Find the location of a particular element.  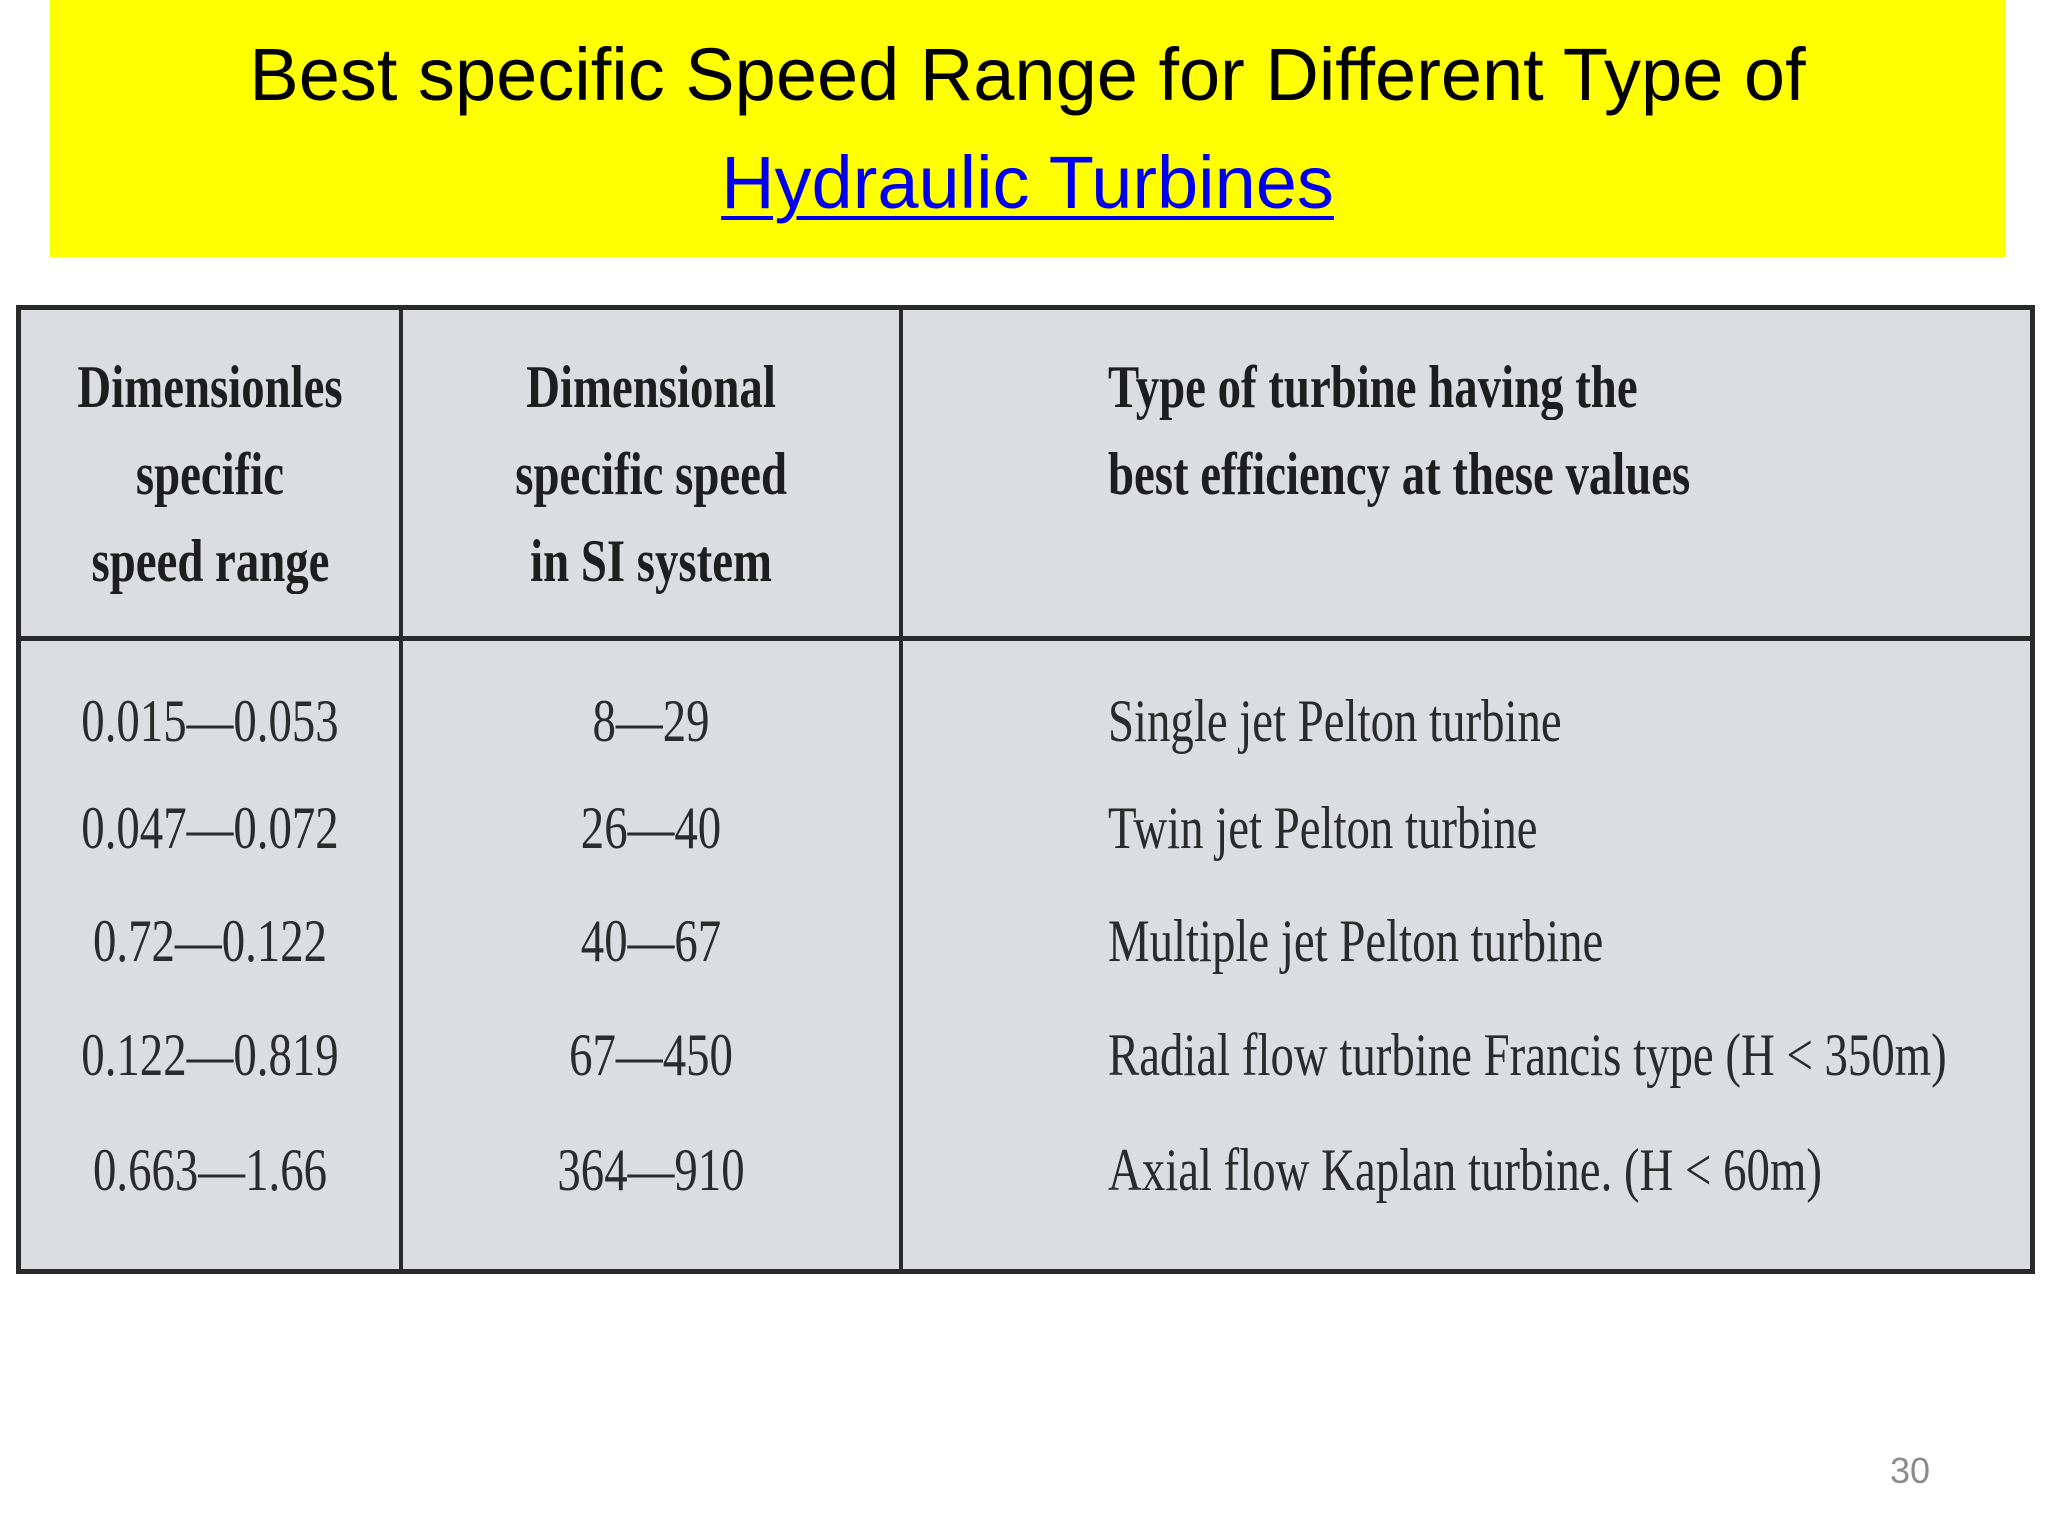

body-text: 0.122—0.819 is located at coordinates (210, 1055).